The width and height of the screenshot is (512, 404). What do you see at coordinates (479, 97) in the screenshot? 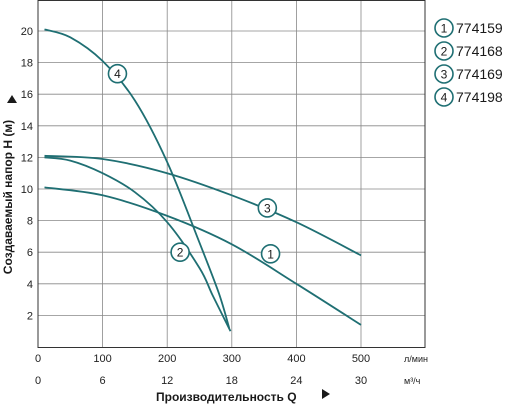
I see `legend-item-774198: 774198` at bounding box center [479, 97].